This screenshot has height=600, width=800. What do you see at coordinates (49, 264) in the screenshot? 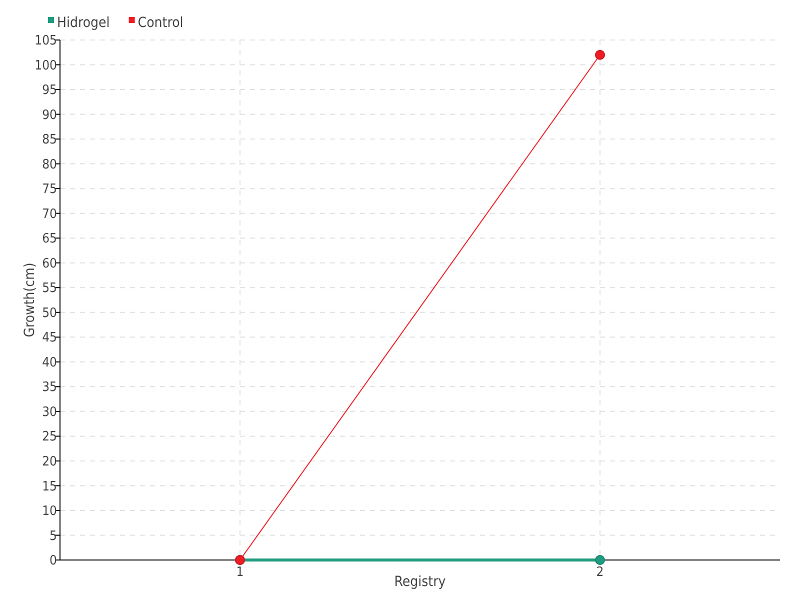
I see `y-tick-label: 60` at bounding box center [49, 264].